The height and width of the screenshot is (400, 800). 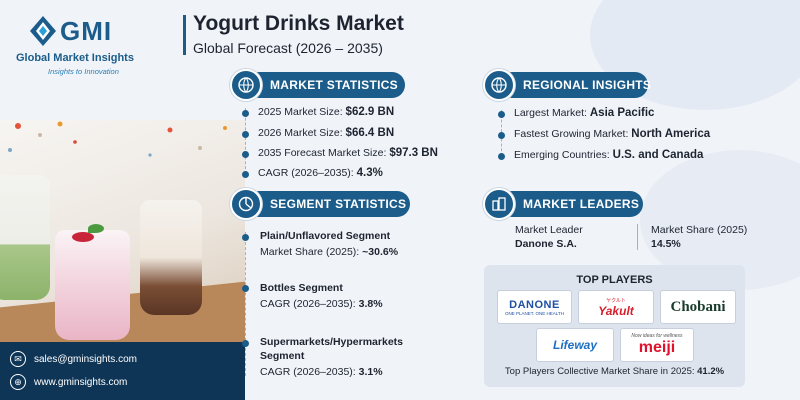 What do you see at coordinates (246, 204) in the screenshot?
I see `pie-chart-icon` at bounding box center [246, 204].